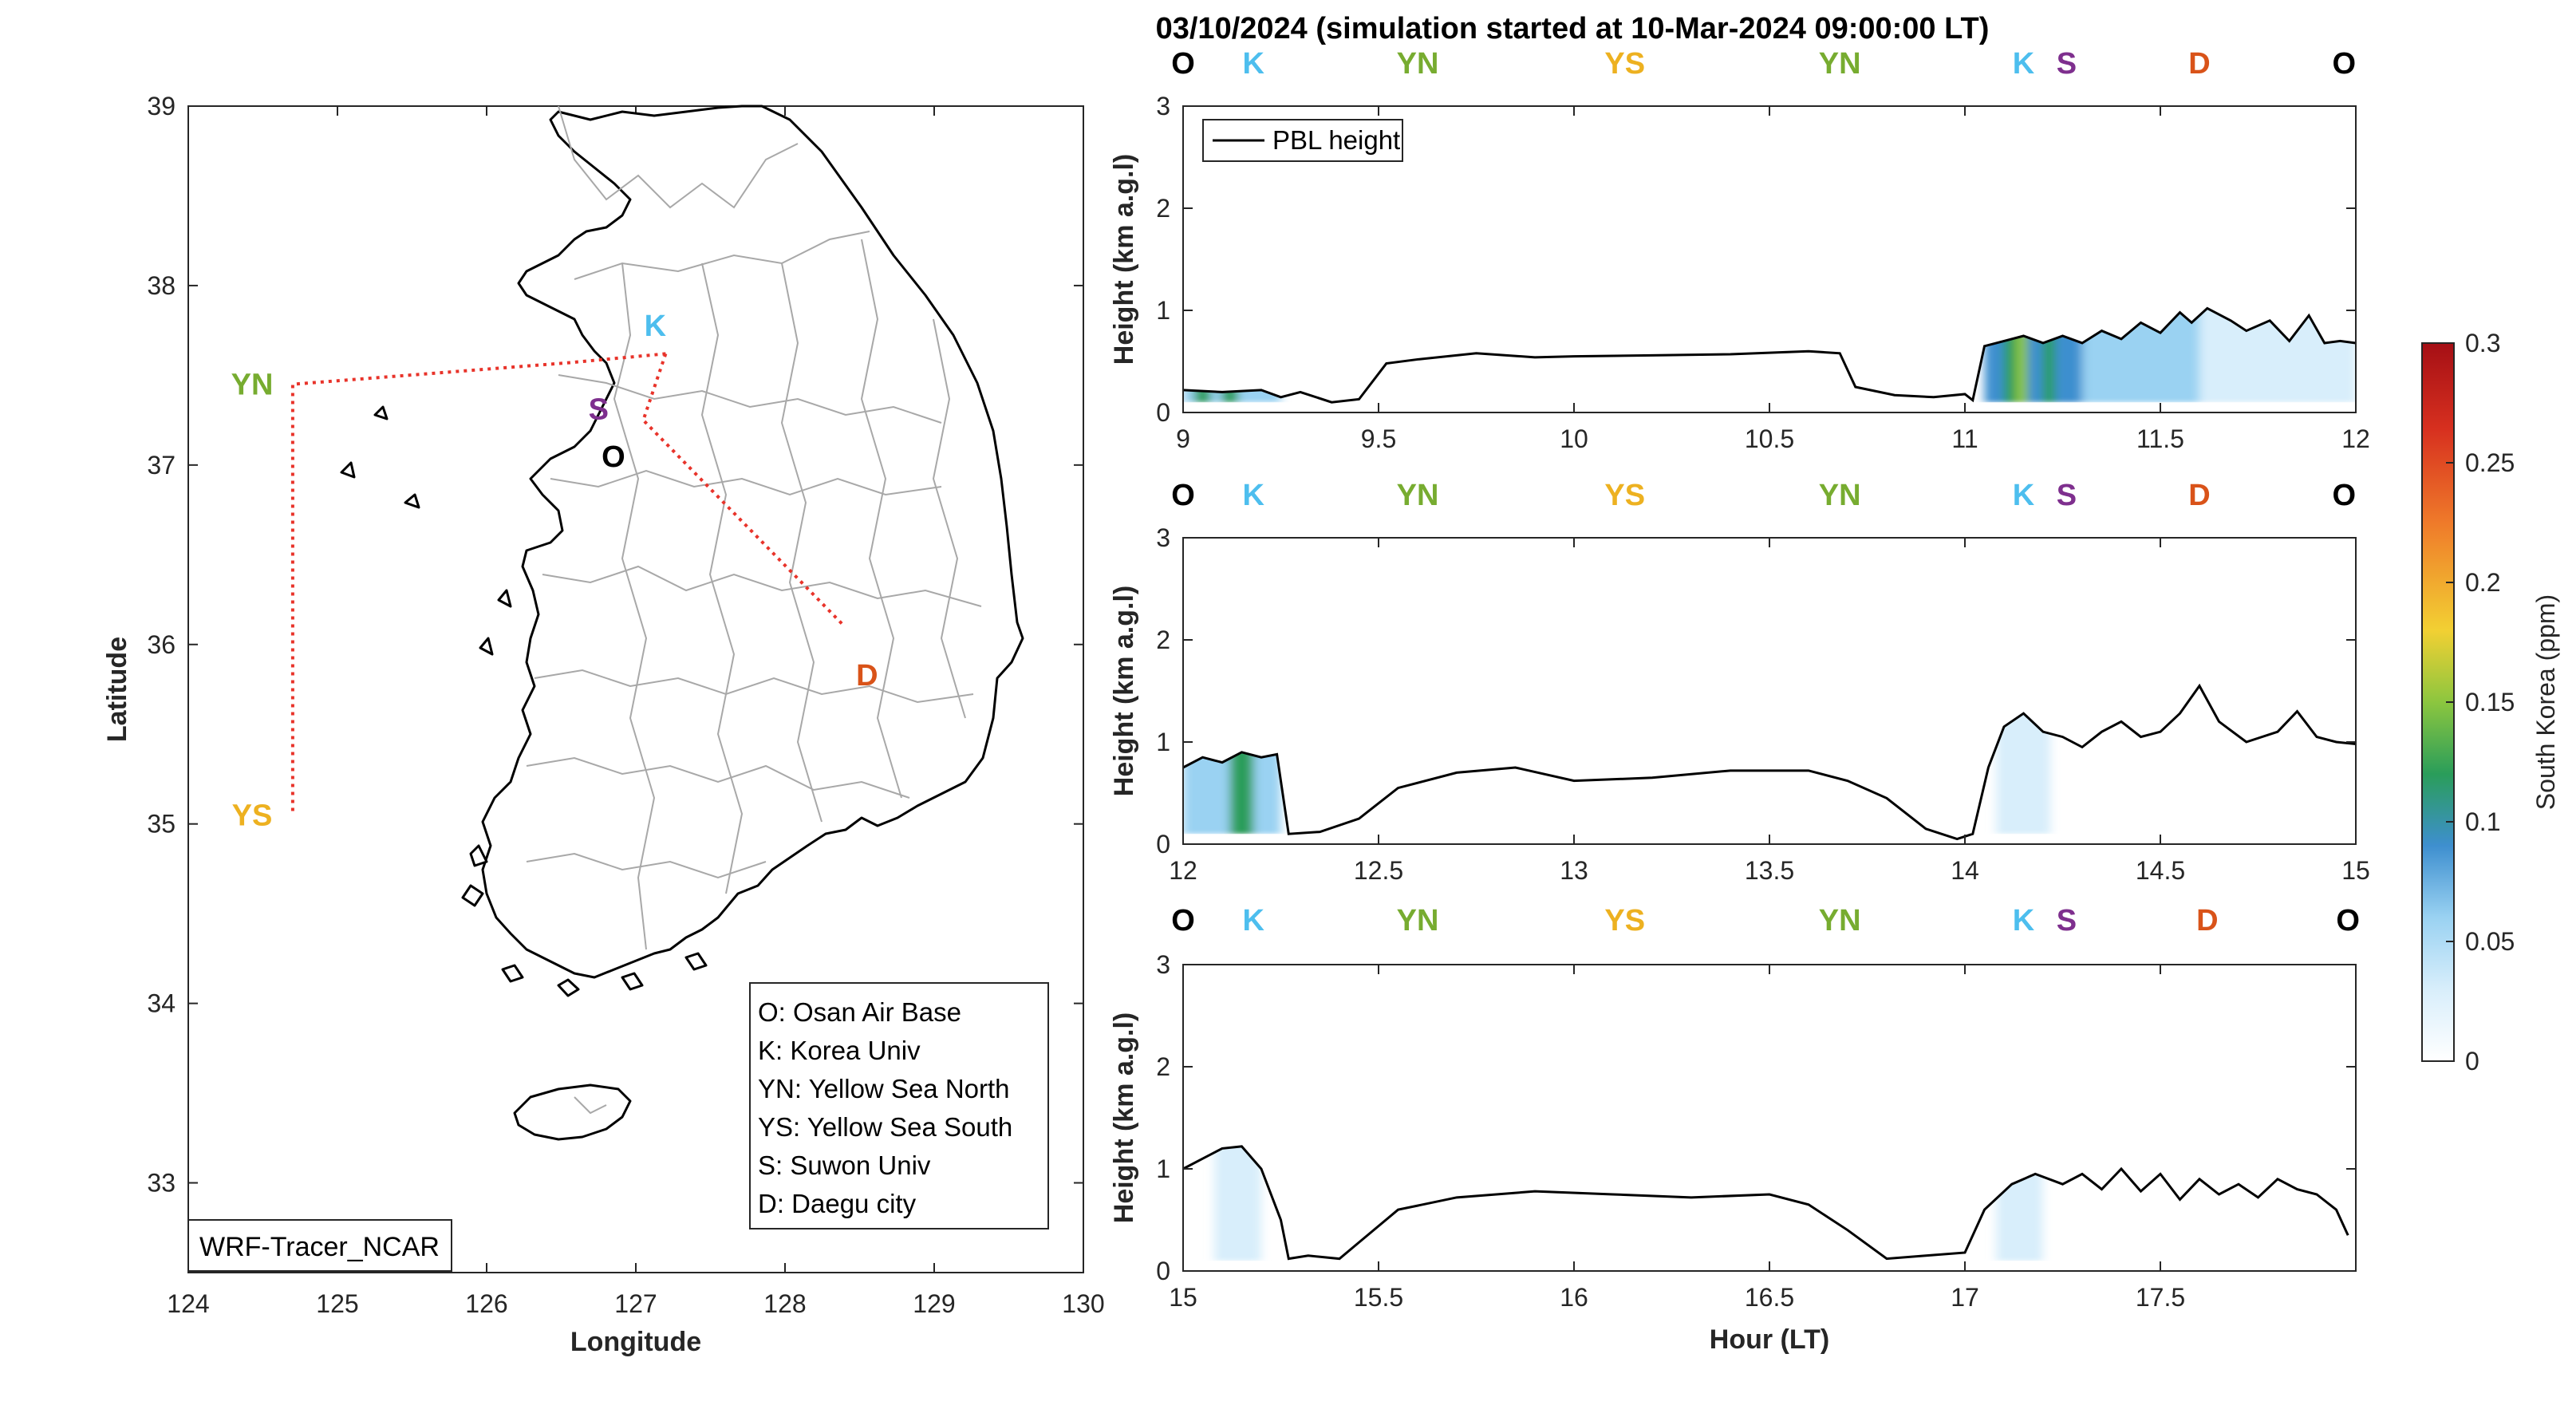  Describe the element at coordinates (1574, 438) in the screenshot. I see `panel-xtick-label: 10` at that location.